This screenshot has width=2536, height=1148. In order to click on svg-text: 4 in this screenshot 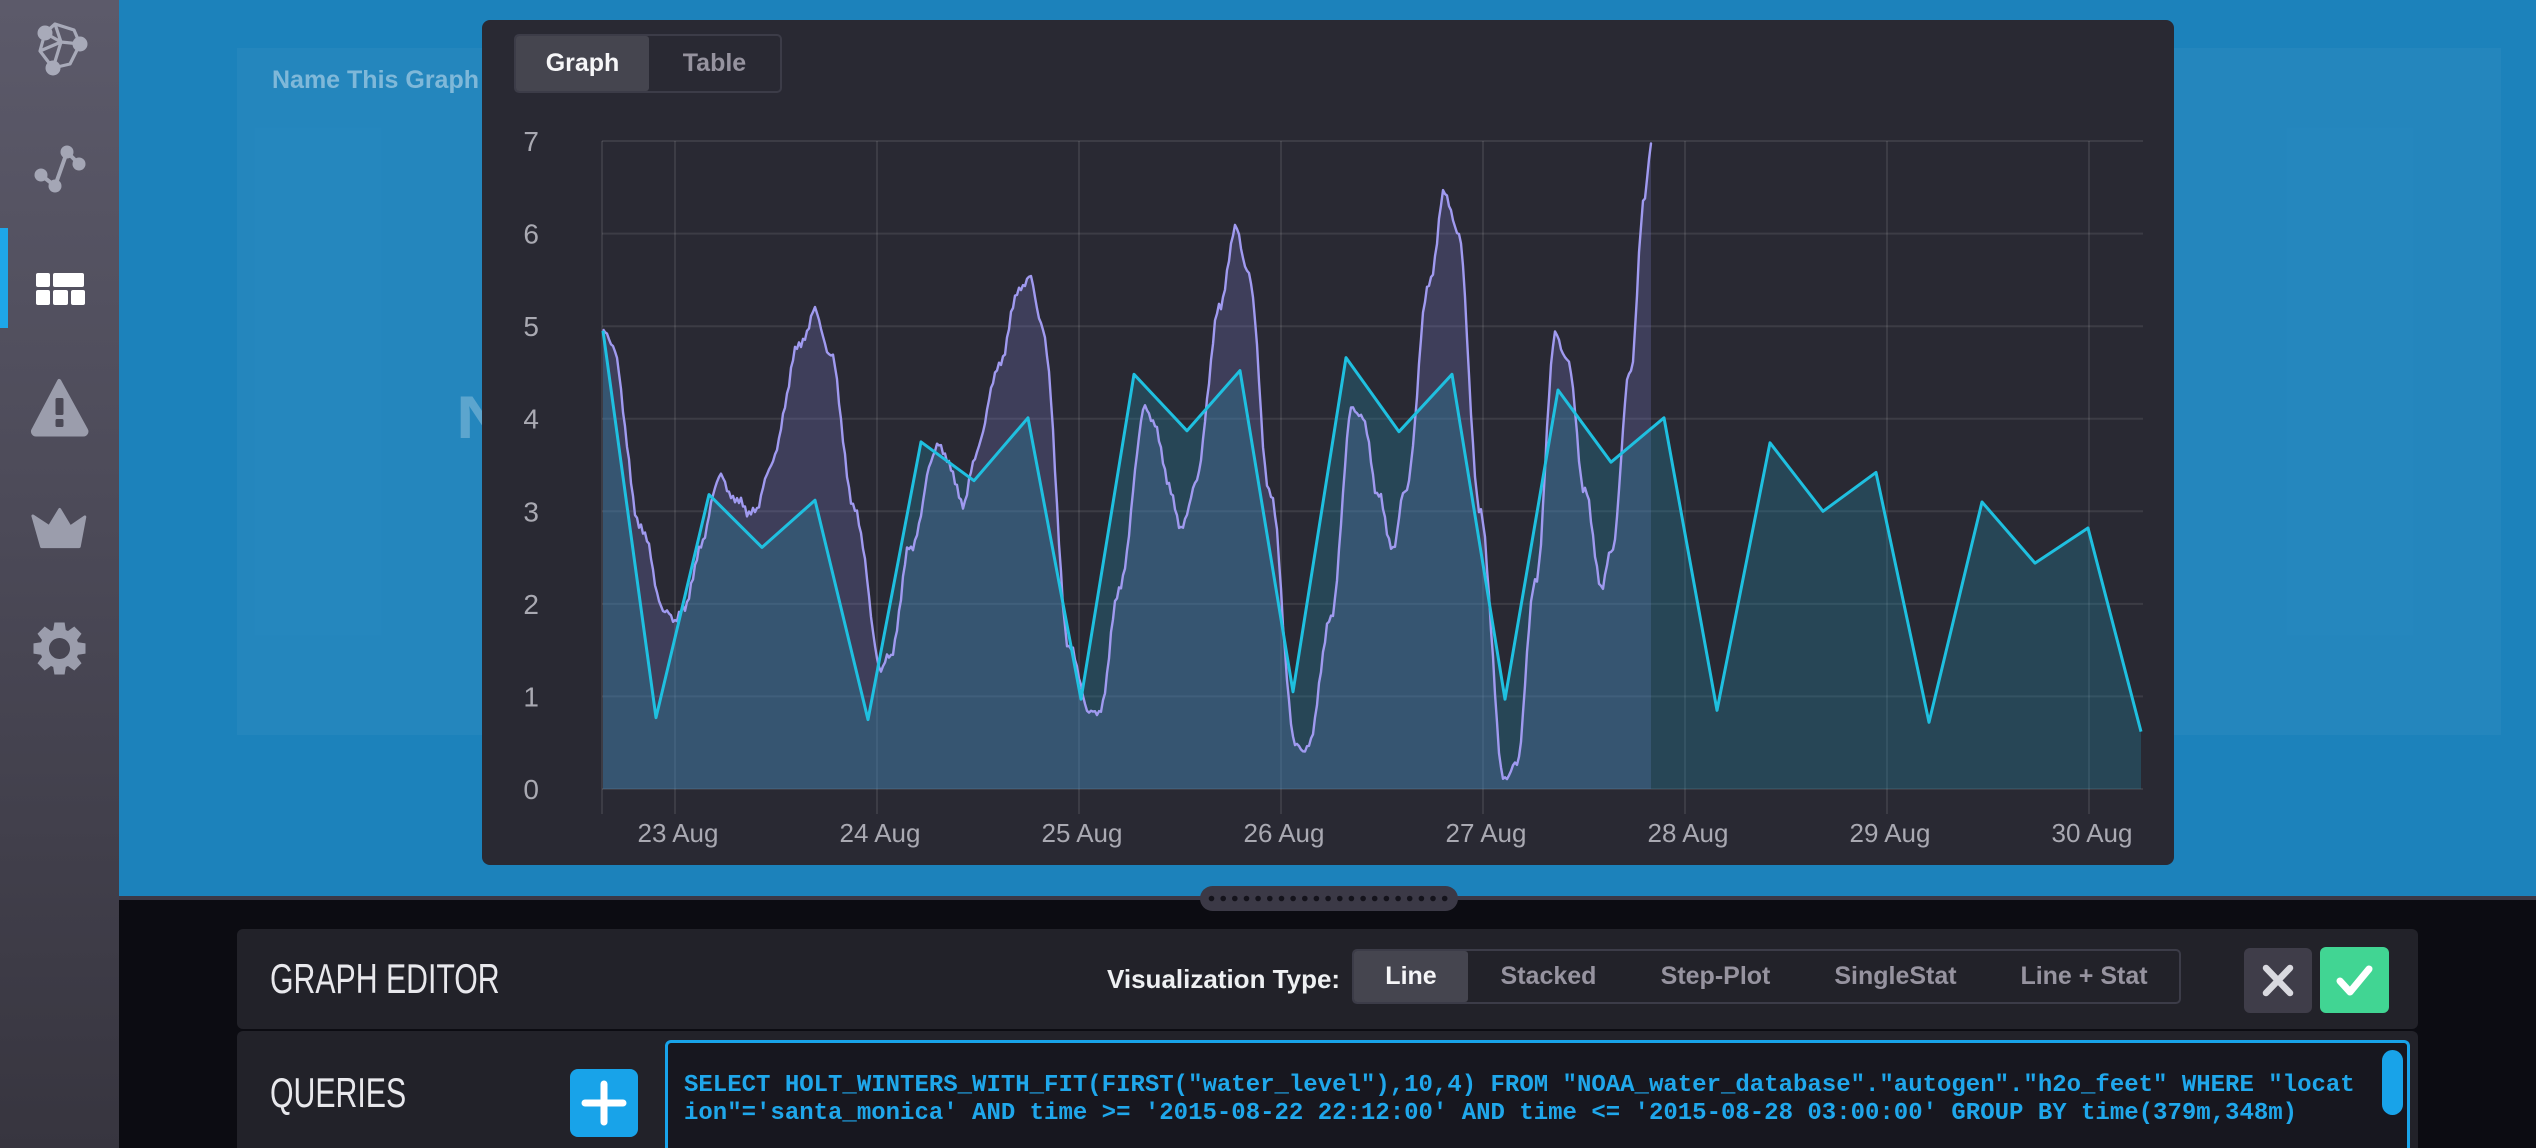, I will do `click(531, 419)`.